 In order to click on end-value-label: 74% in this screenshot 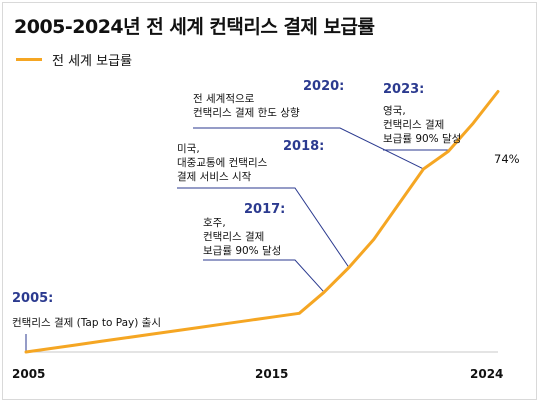, I will do `click(507, 159)`.